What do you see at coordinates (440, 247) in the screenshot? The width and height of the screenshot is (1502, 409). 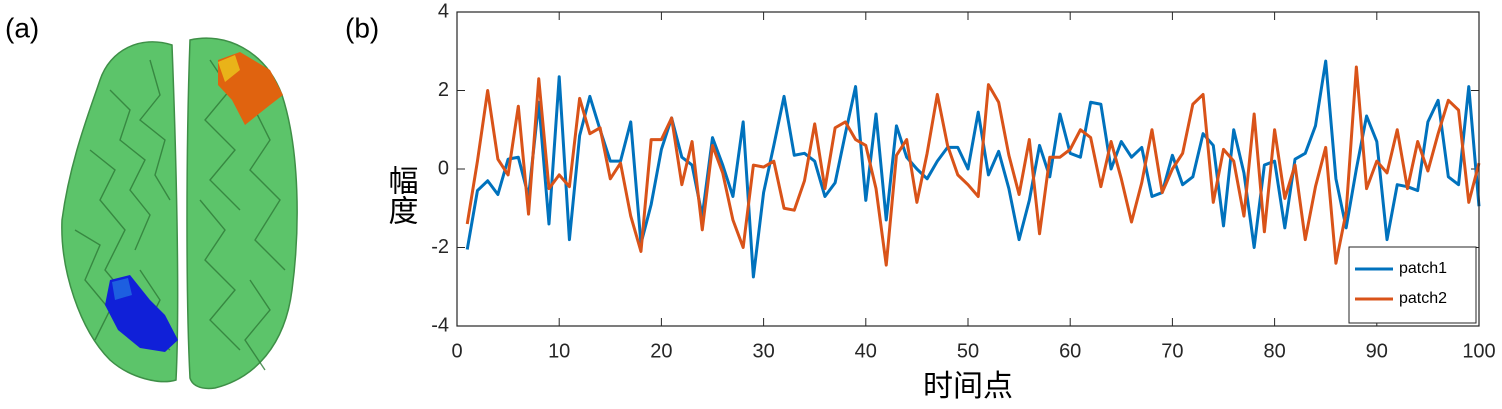 I see `y-tick-label: -2` at bounding box center [440, 247].